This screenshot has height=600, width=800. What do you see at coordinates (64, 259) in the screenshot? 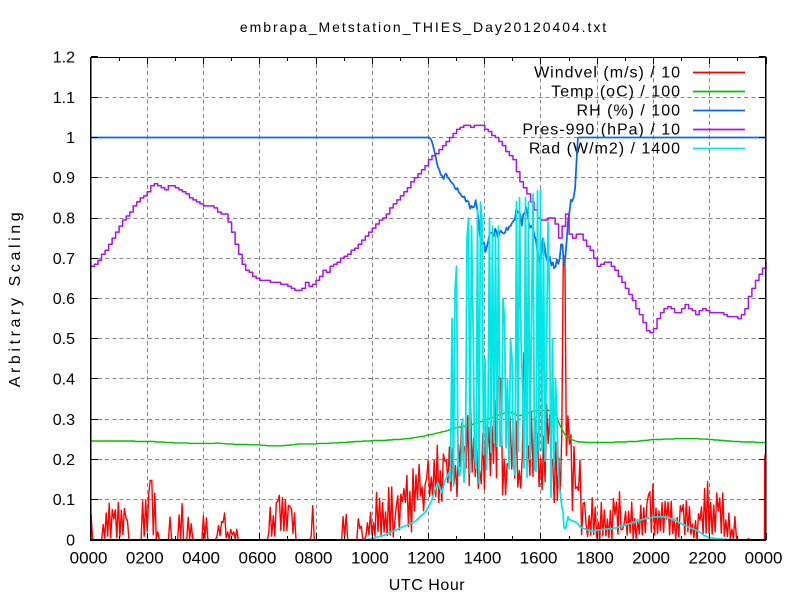
I see `svg-text: 0.7` at bounding box center [64, 259].